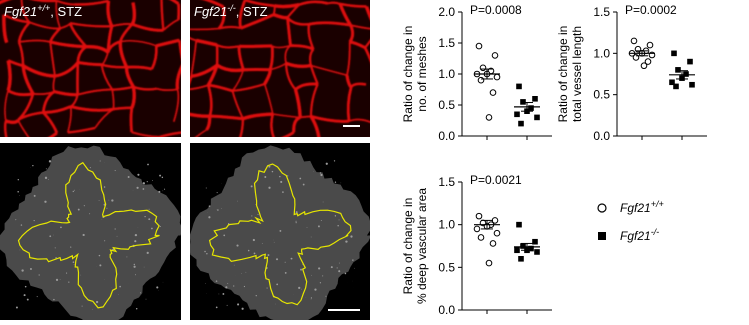 The width and height of the screenshot is (749, 325). I want to click on y-axis-label: total vessel length, so click(577, 74).